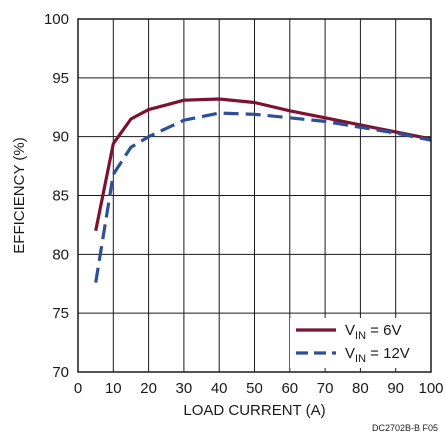 This screenshot has height=436, width=446. What do you see at coordinates (60, 313) in the screenshot?
I see `y-tick-label-75: 75` at bounding box center [60, 313].